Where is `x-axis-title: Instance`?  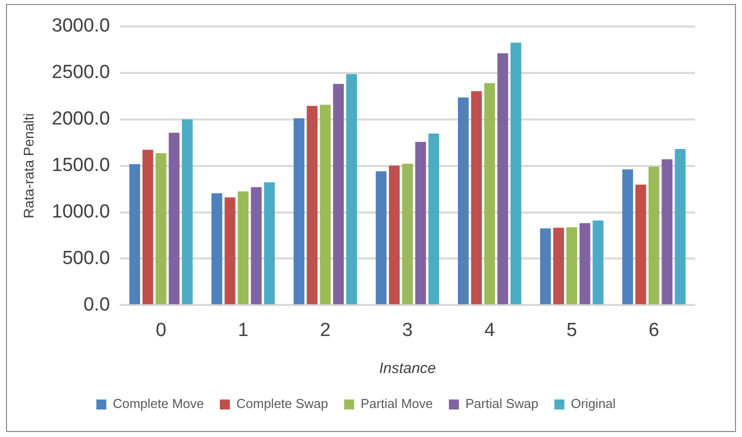 x-axis-title: Instance is located at coordinates (407, 369).